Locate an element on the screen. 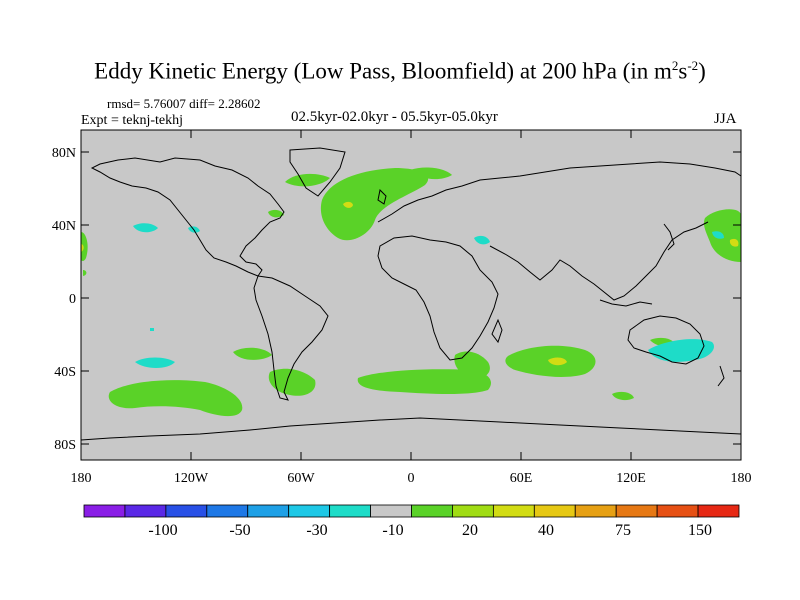 This screenshot has width=800, height=600. coast-australia is located at coordinates (666, 340).